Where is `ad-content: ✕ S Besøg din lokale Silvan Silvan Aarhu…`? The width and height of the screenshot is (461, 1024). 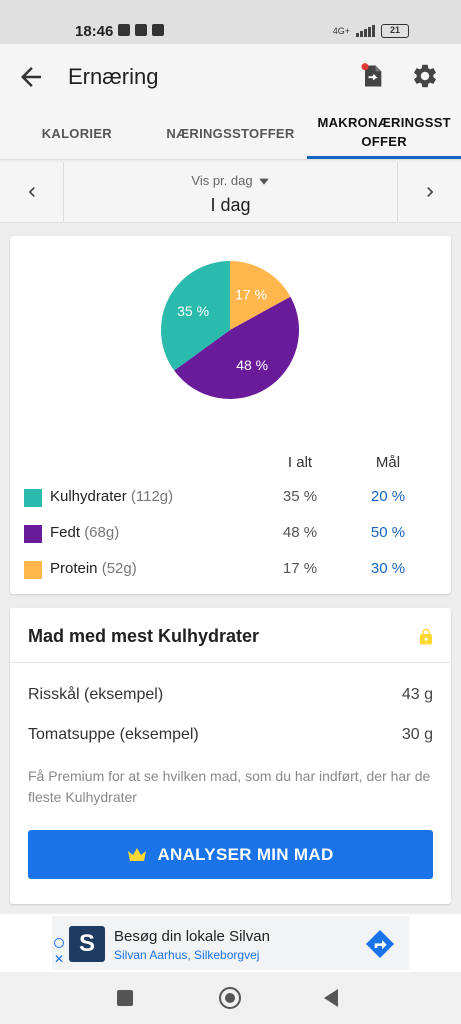
ad-content: ✕ S Besøg din lokale Silvan Silvan Aarhu… is located at coordinates (230, 943).